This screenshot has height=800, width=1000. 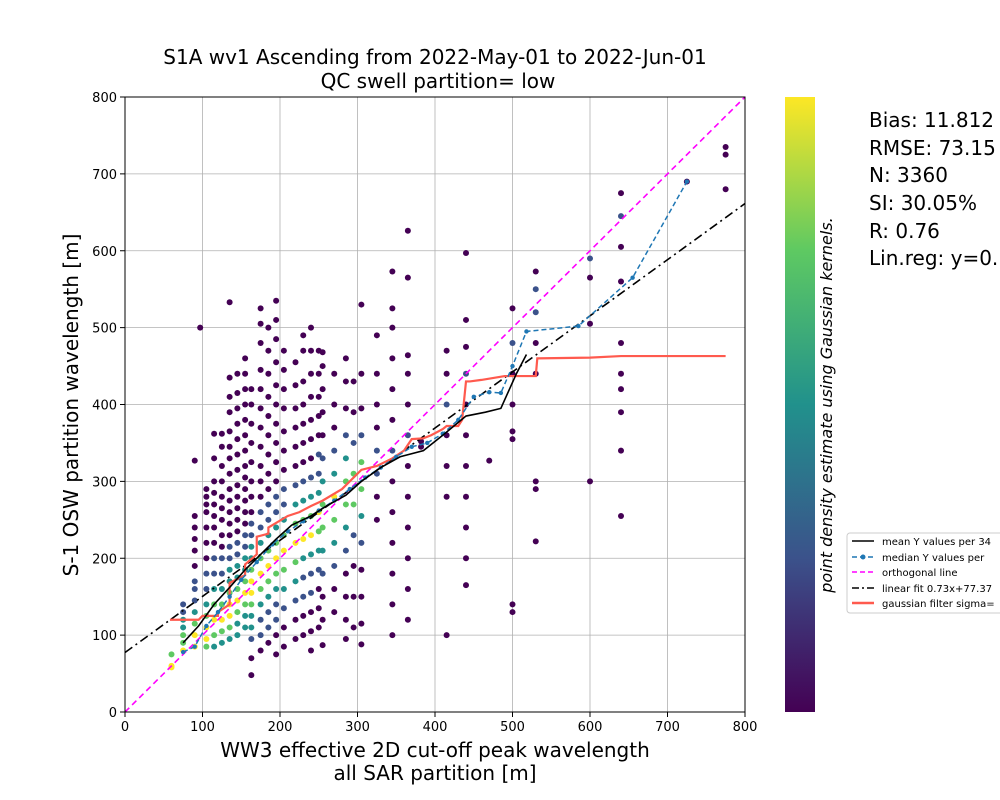 I want to click on y-axis-label: S-1 OSW partition wavelength [m], so click(x=71, y=405).